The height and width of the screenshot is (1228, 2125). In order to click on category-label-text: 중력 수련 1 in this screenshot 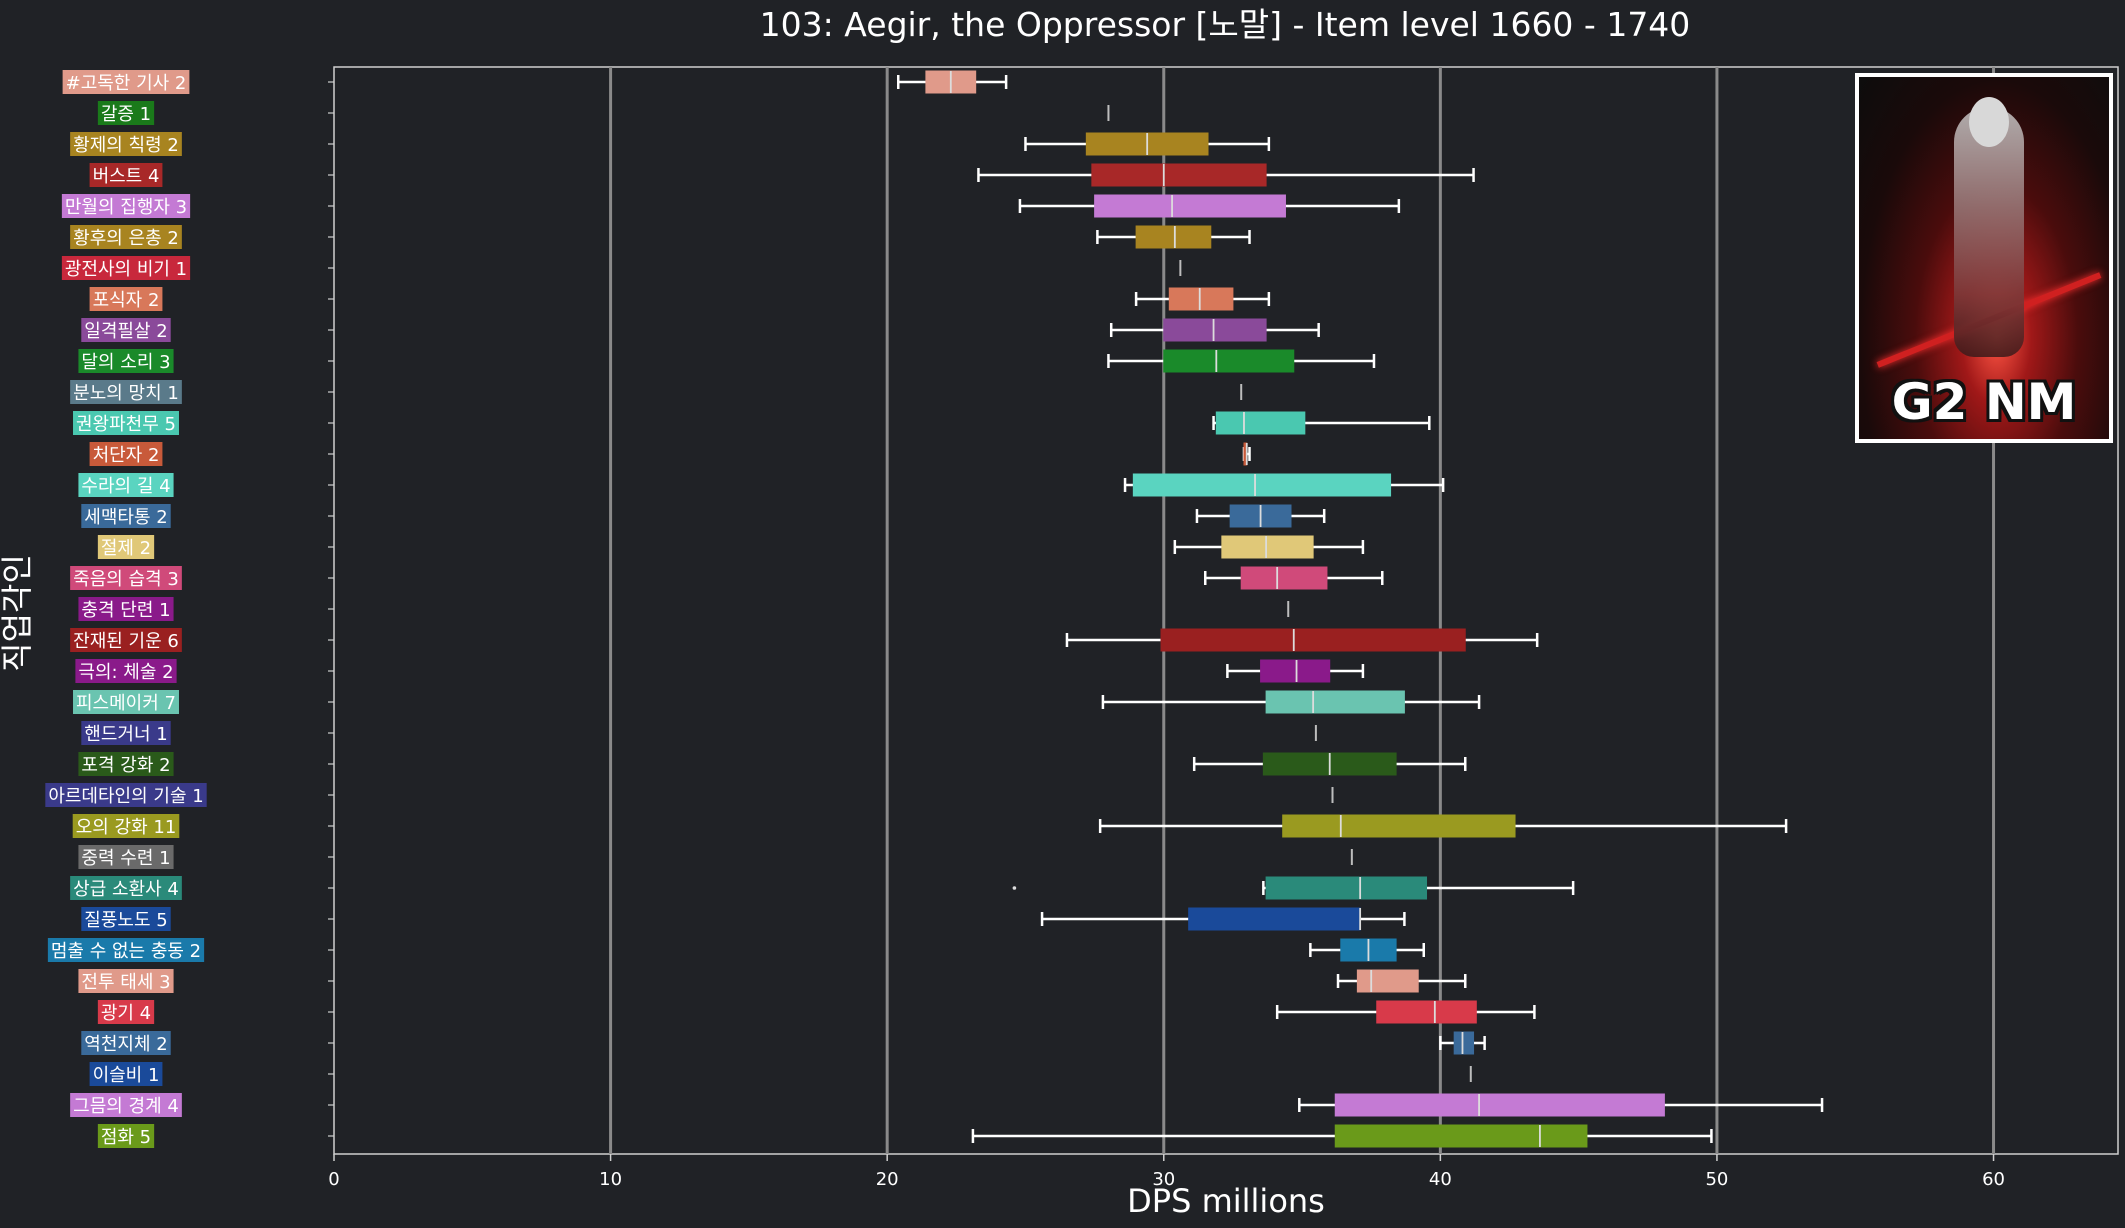, I will do `click(125, 858)`.